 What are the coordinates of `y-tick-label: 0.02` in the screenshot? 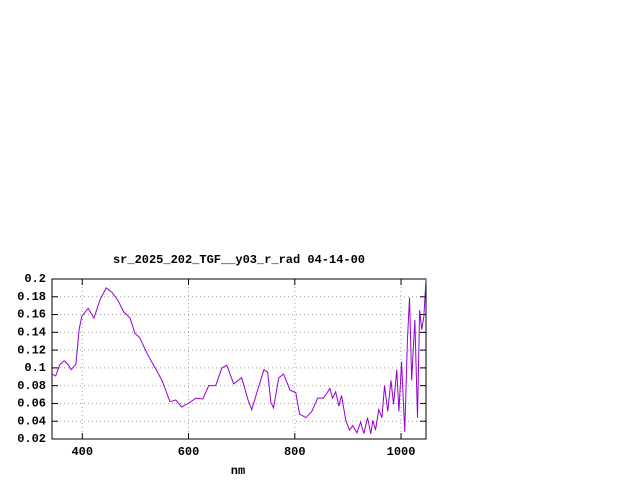 It's located at (31, 439).